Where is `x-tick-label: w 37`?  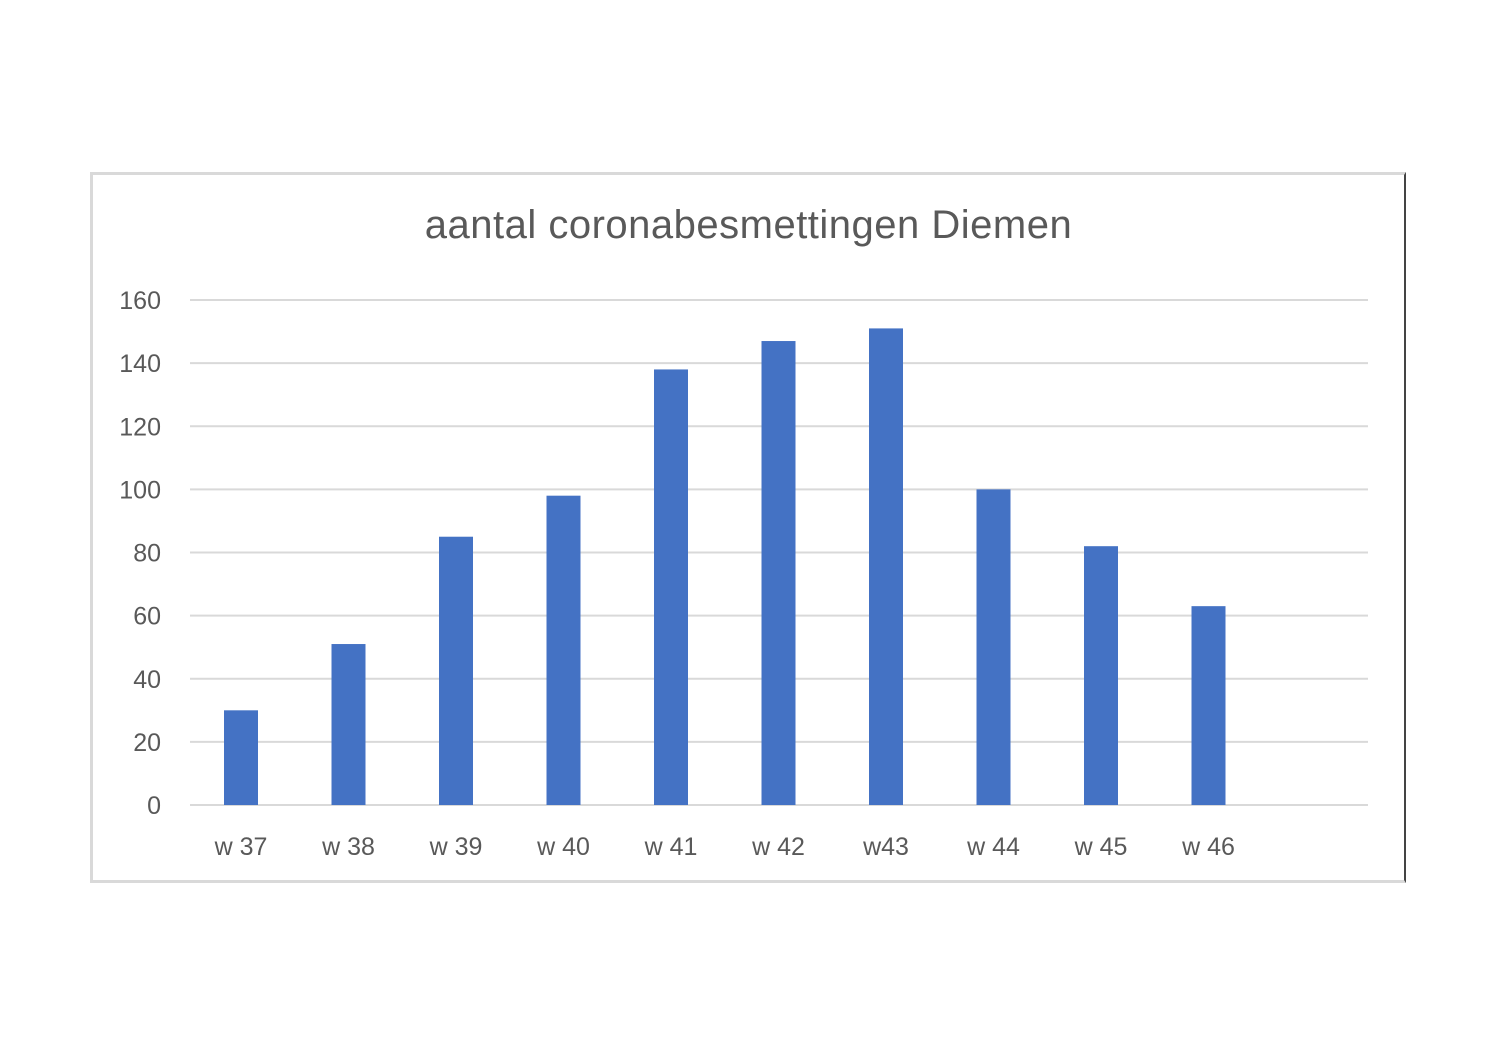
x-tick-label: w 37 is located at coordinates (241, 847).